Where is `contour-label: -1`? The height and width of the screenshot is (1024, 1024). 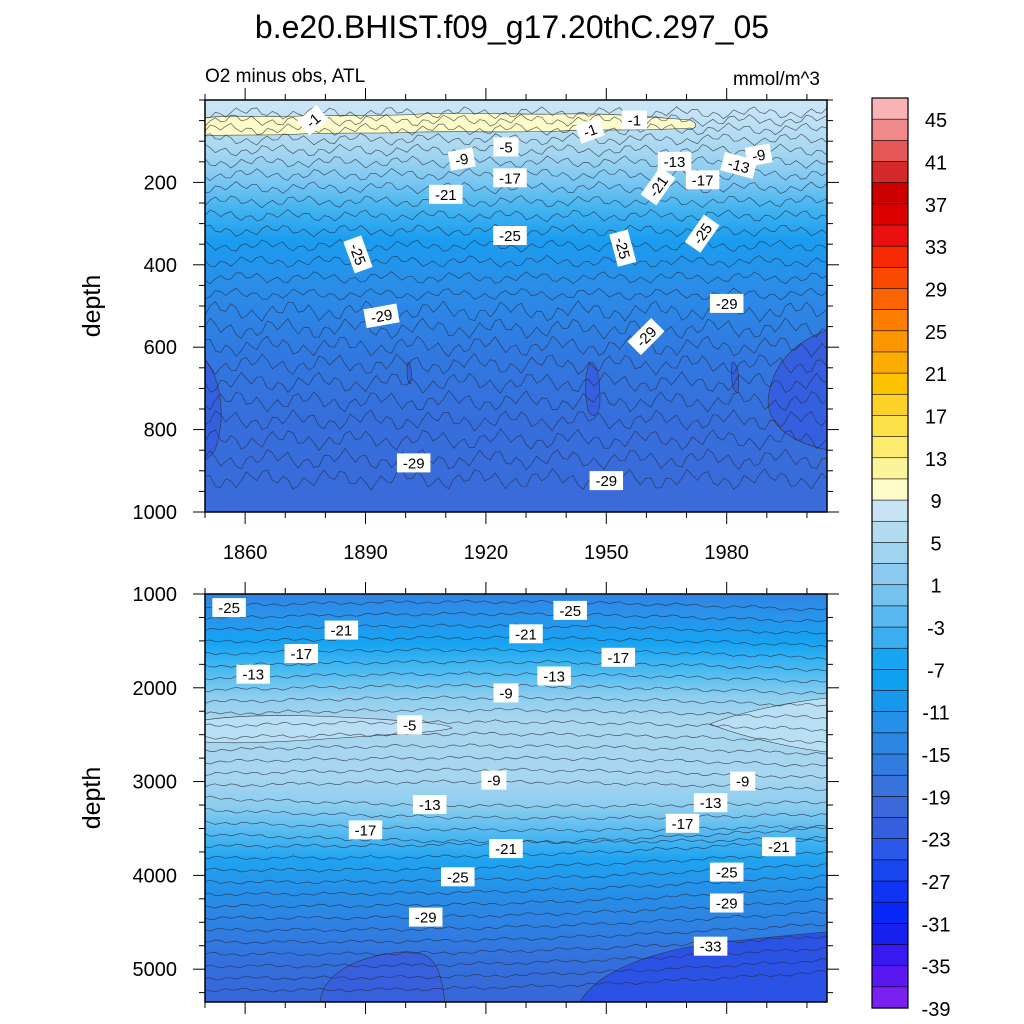 contour-label: -1 is located at coordinates (590, 130).